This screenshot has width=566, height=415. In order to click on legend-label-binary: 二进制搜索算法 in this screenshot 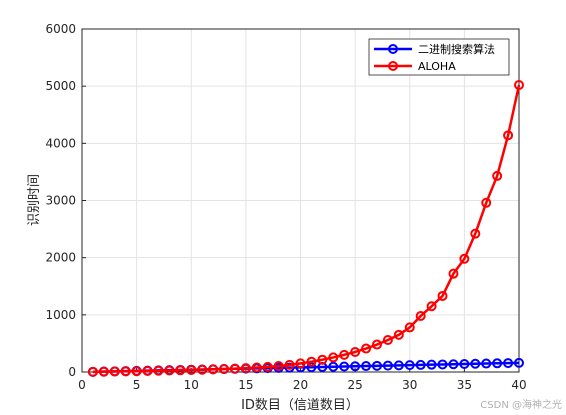, I will do `click(456, 49)`.